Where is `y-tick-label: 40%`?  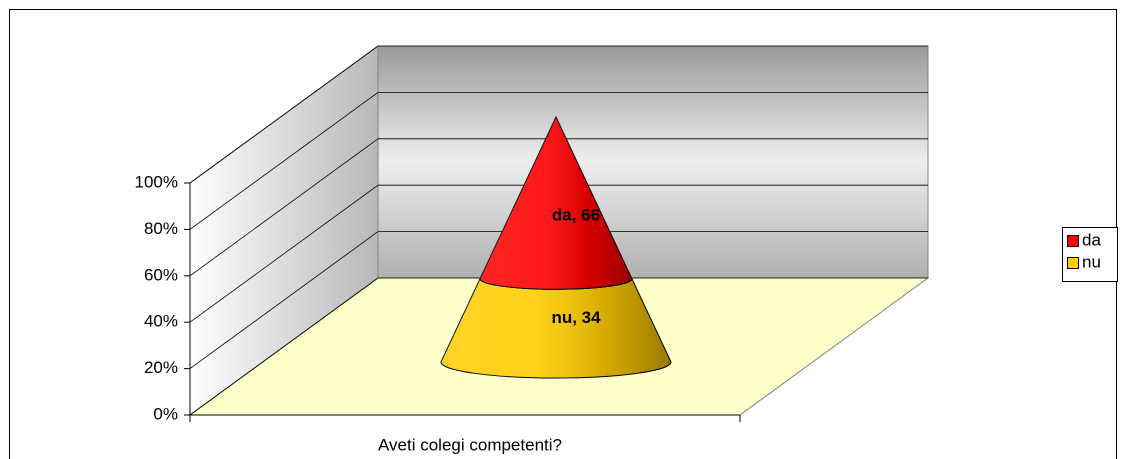
y-tick-label: 40% is located at coordinates (161, 321).